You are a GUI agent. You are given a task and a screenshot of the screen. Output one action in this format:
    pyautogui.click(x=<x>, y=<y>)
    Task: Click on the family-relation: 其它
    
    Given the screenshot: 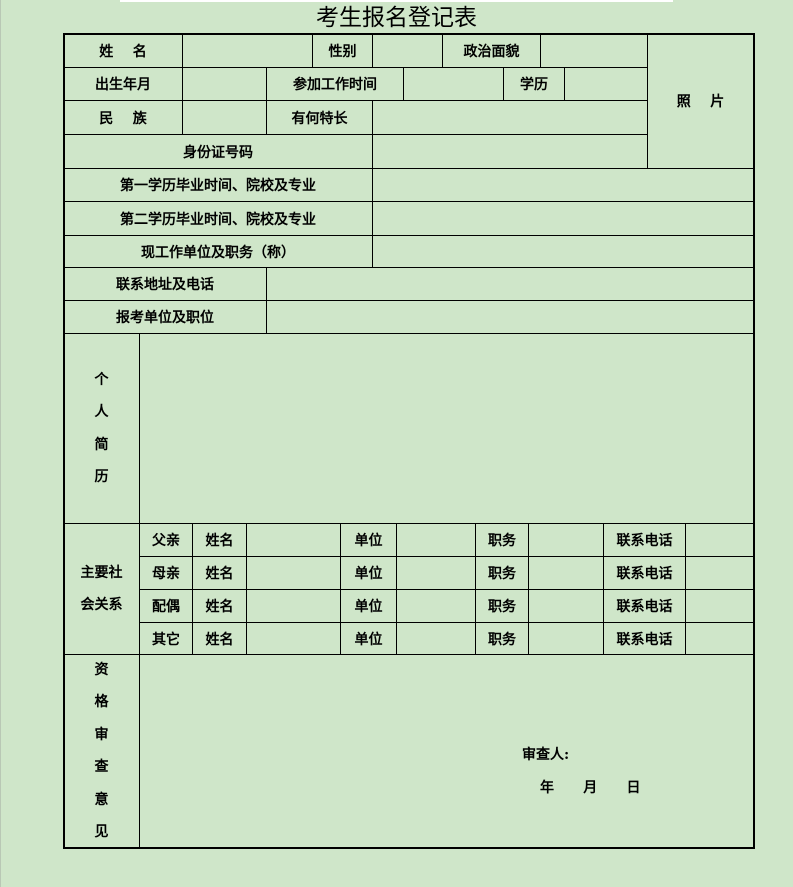 What is the action you would take?
    pyautogui.click(x=166, y=639)
    